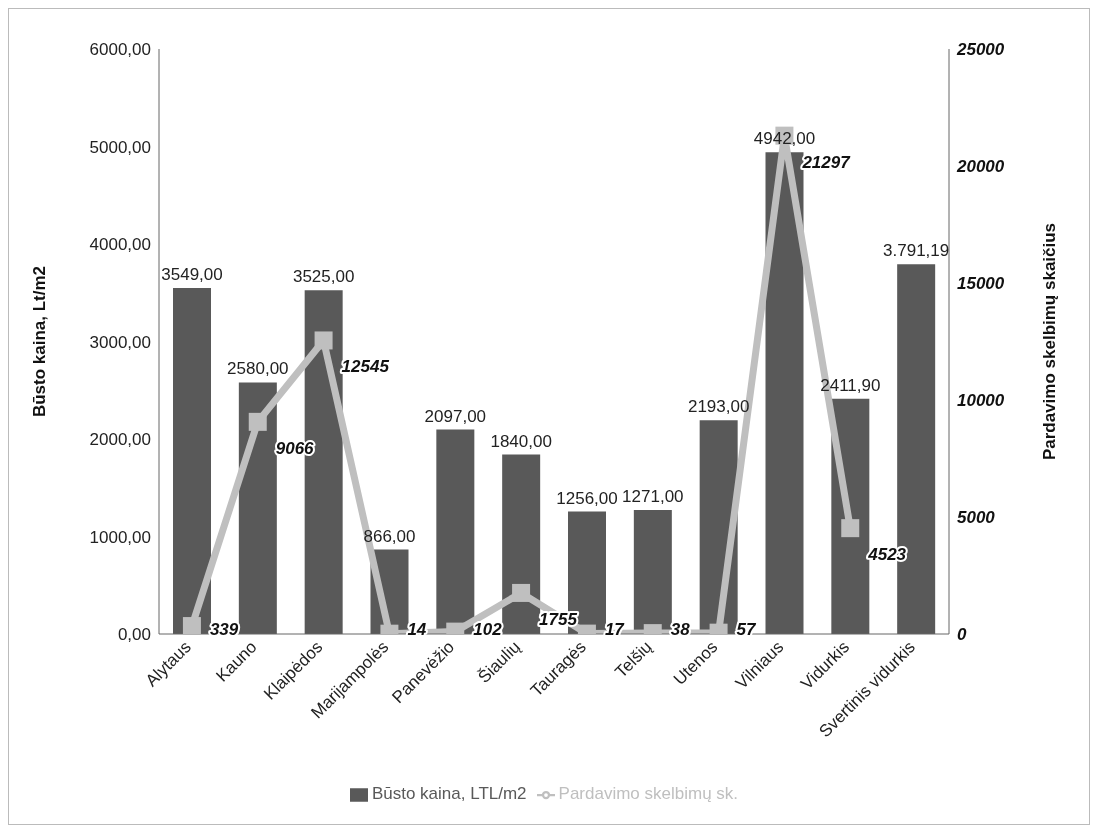  Describe the element at coordinates (981, 284) in the screenshot. I see `y2-tick-label: 15000` at that location.